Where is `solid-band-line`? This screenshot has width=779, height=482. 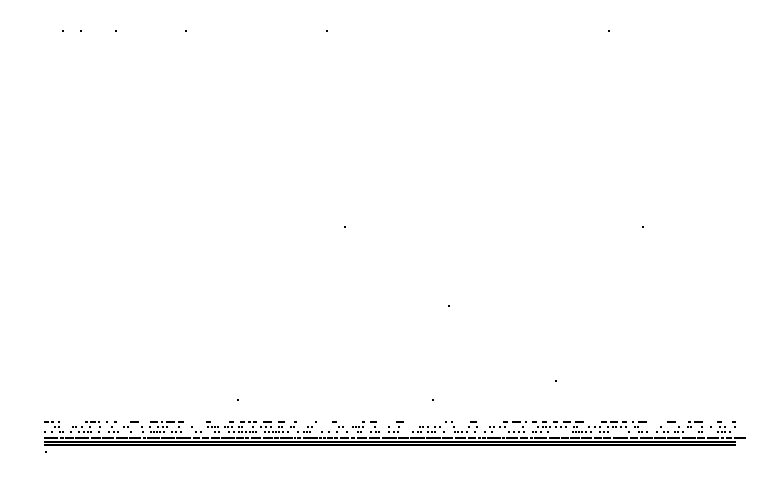 solid-band-line is located at coordinates (390, 445).